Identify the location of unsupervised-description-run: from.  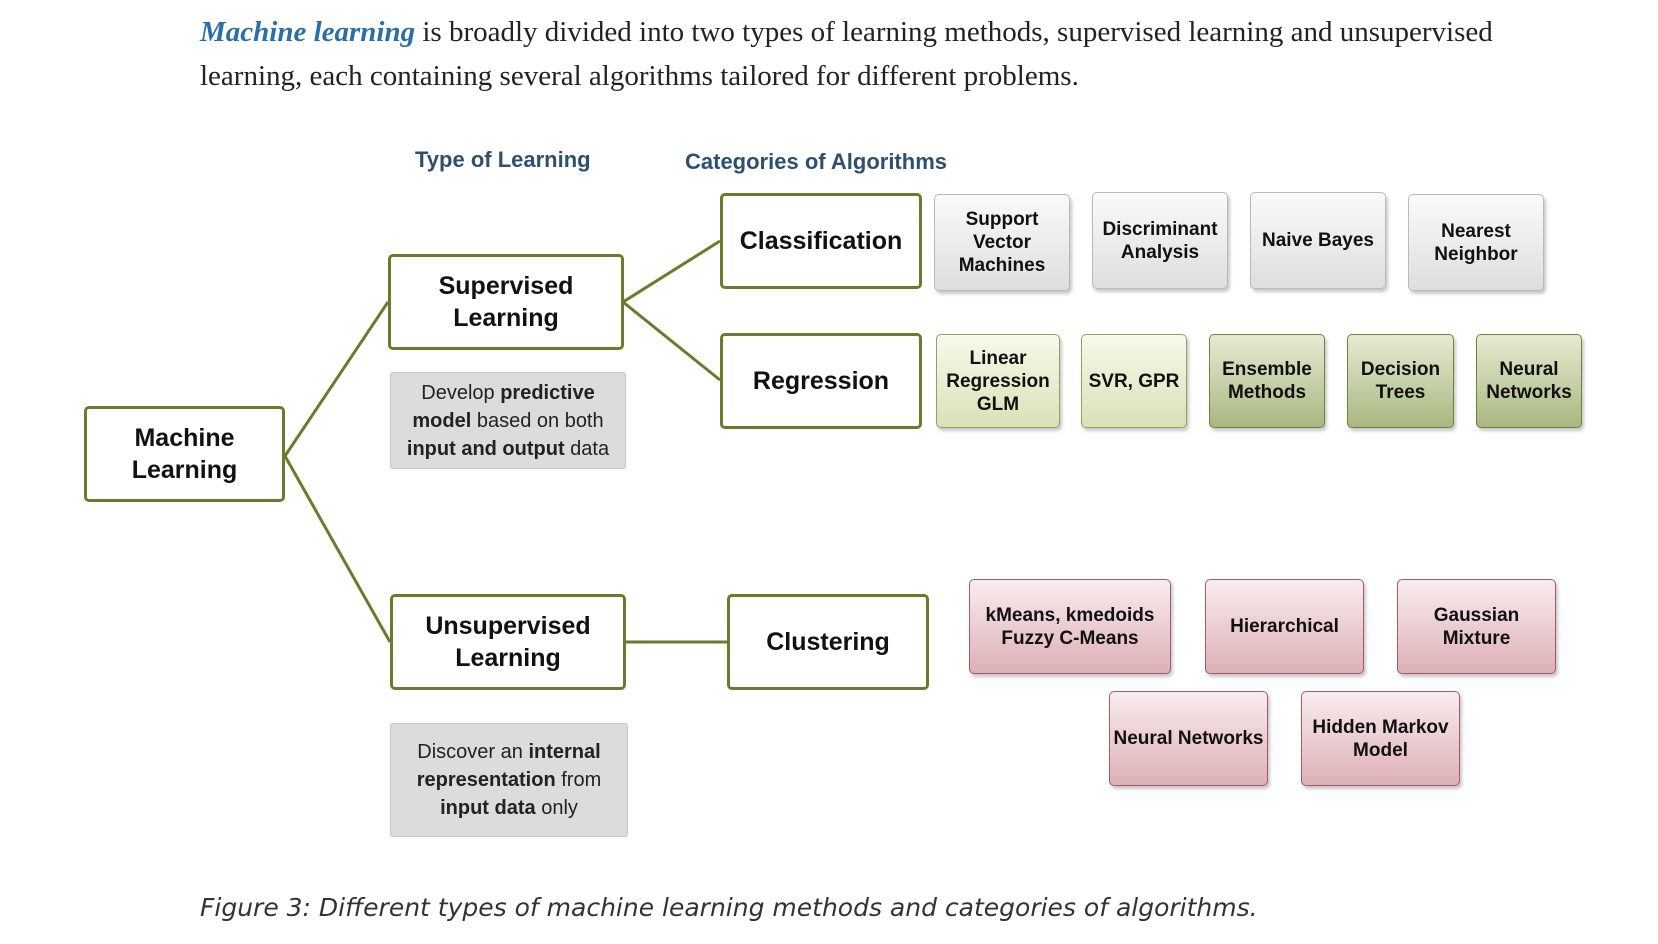
(578, 780).